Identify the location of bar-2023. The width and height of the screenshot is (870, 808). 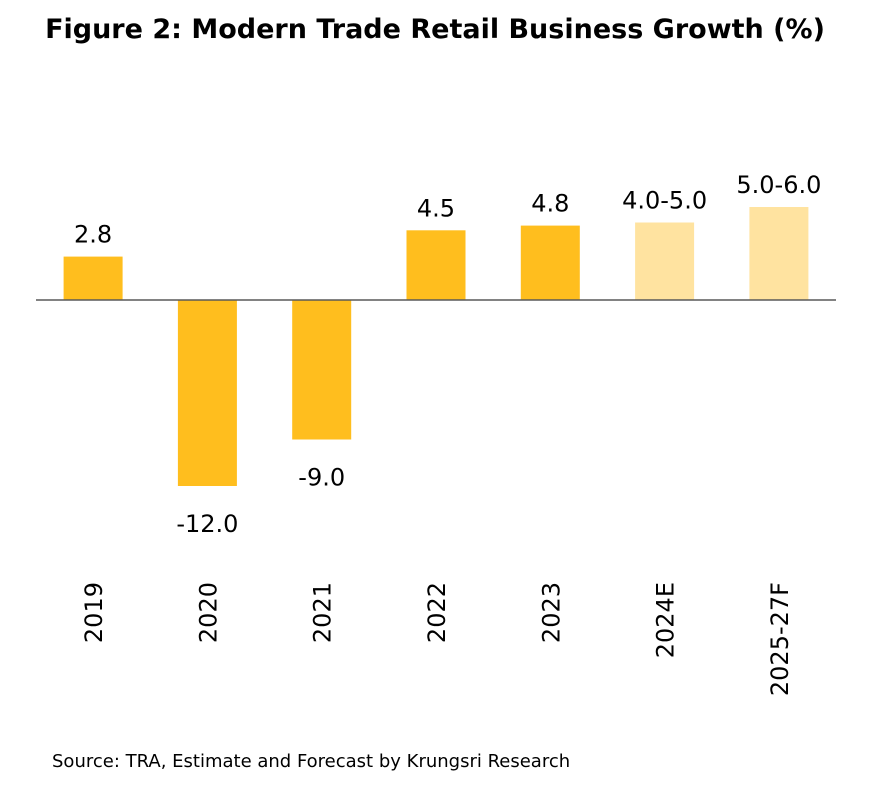
(550, 262).